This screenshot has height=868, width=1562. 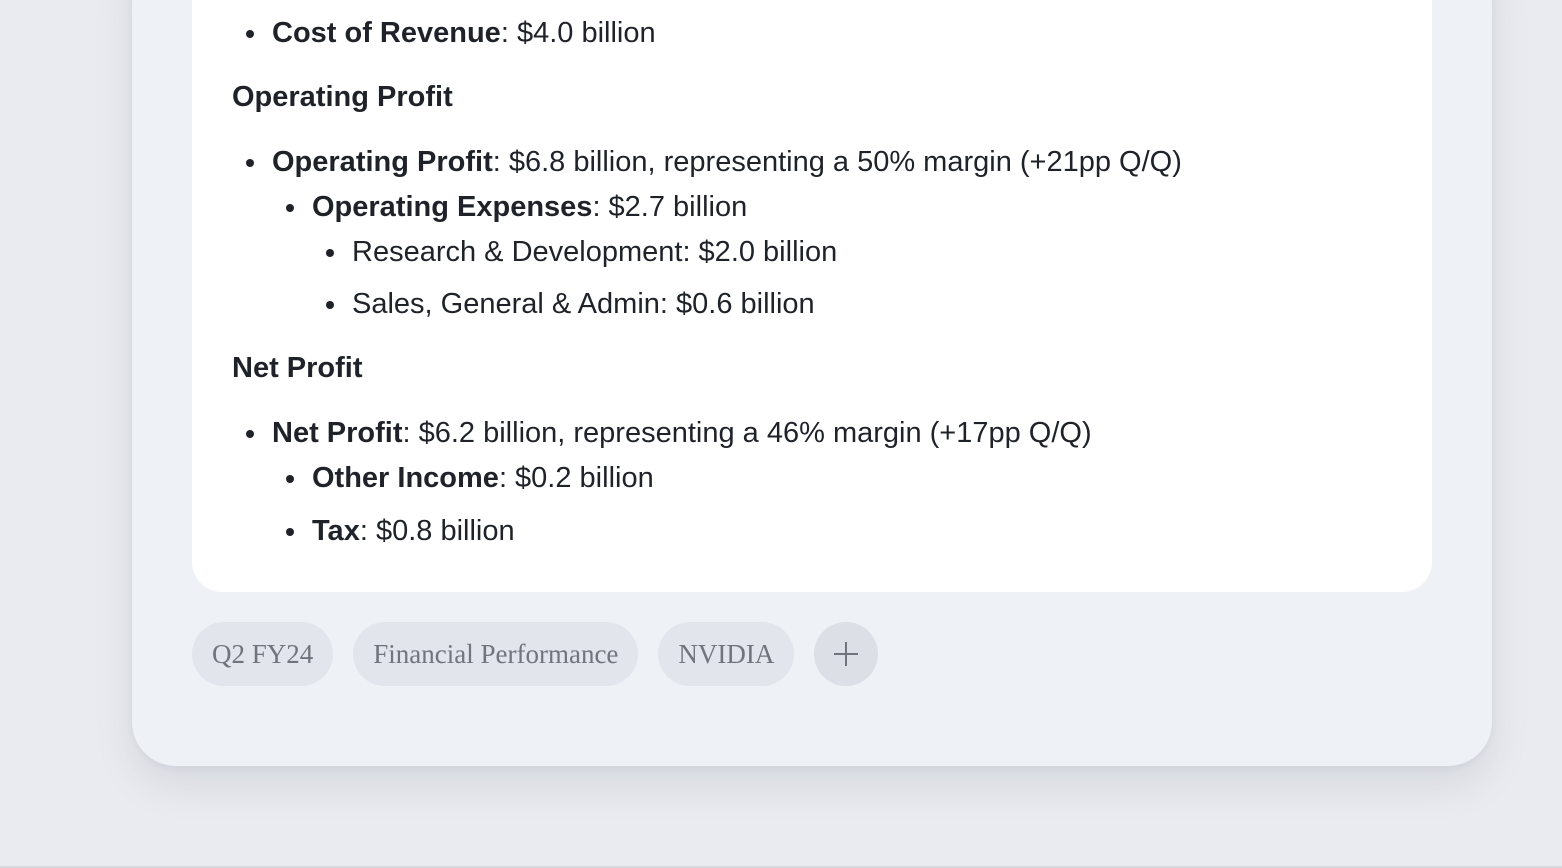 I want to click on page-bottom-band, so click(x=781, y=867).